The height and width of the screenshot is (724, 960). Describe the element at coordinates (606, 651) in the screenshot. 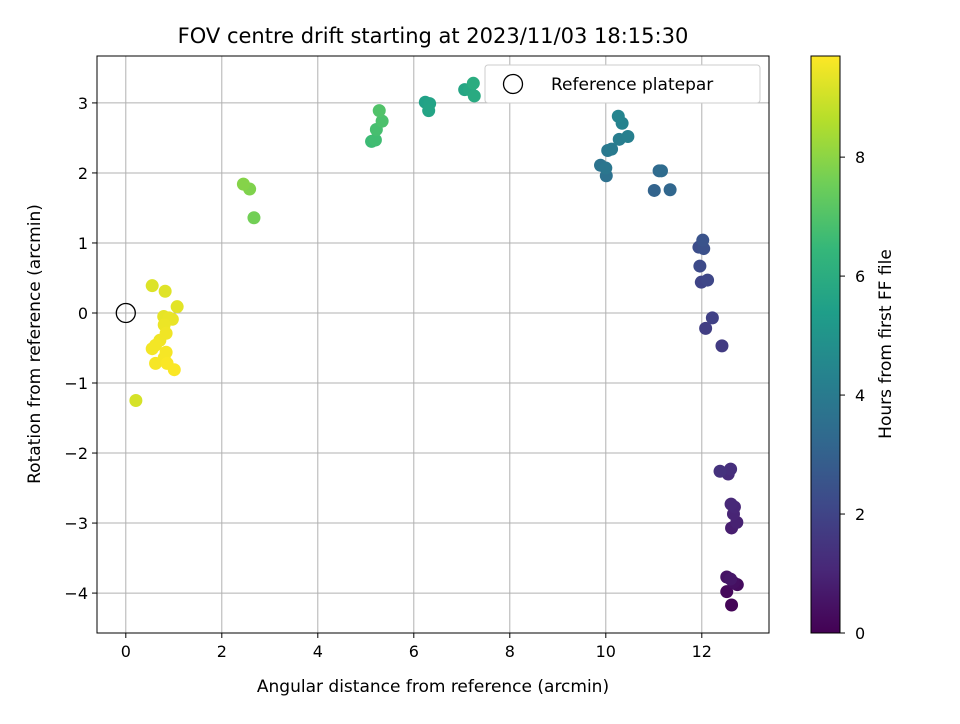

I see `x-tick-label: 10` at that location.